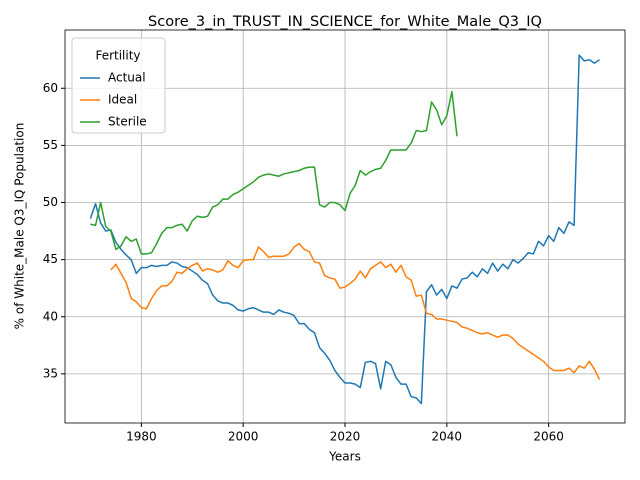  Describe the element at coordinates (127, 78) in the screenshot. I see `legend-label: Actual` at that location.